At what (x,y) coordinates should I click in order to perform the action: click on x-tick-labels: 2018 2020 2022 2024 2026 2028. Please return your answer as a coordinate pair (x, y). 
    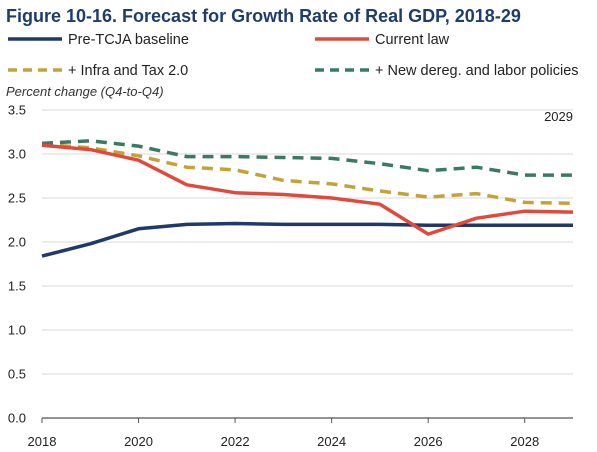
    Looking at the image, I should click on (283, 433).